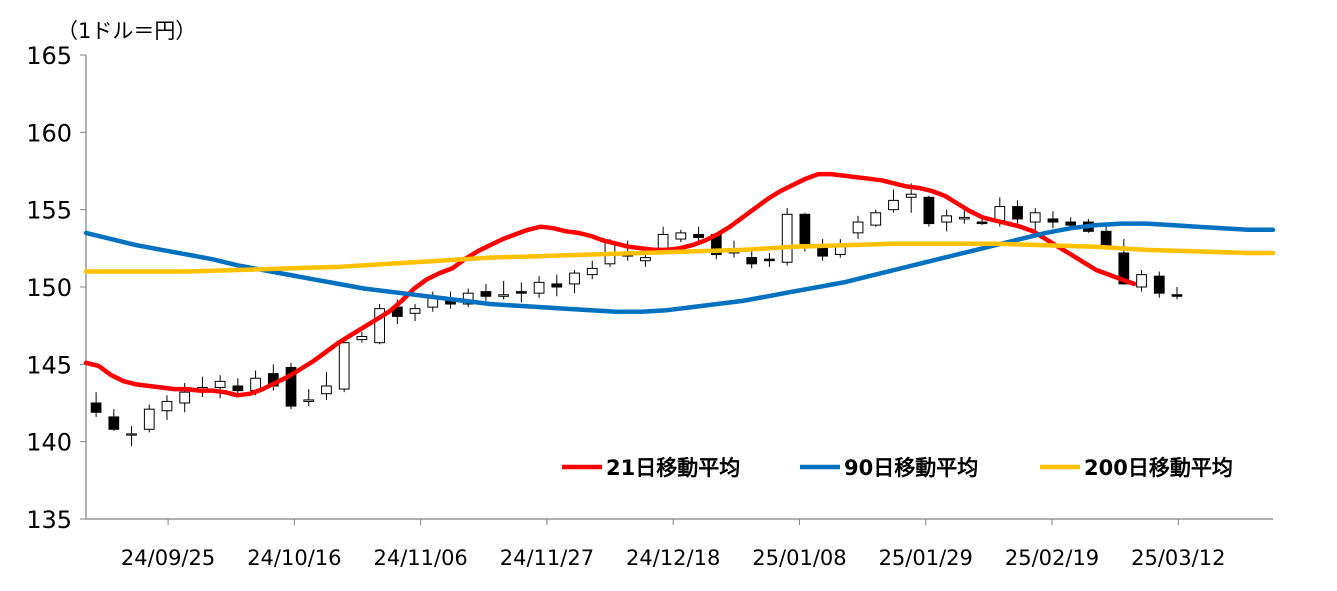 This screenshot has width=1337, height=591. I want to click on y-tick-label: 140, so click(49, 443).